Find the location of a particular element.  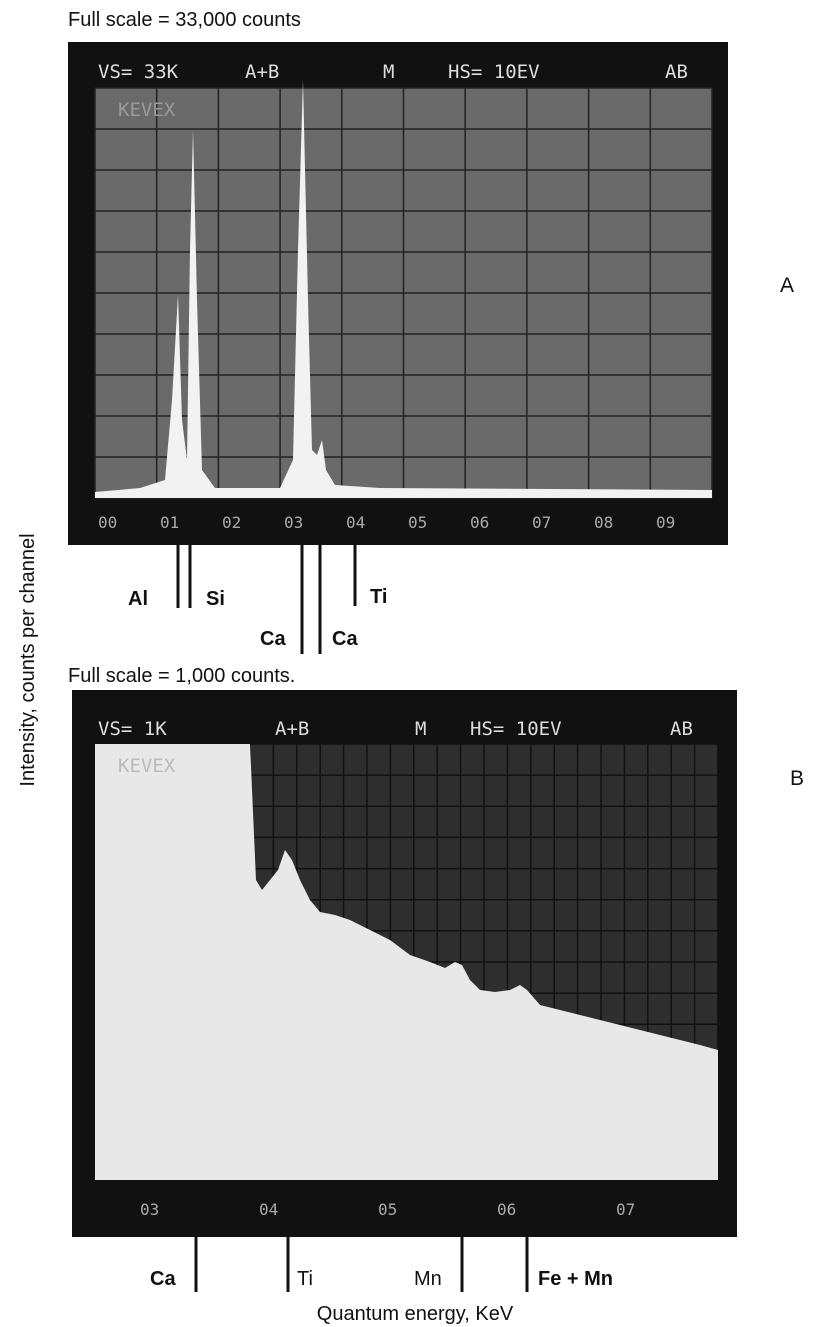

axis-label: 00 is located at coordinates (107, 522).